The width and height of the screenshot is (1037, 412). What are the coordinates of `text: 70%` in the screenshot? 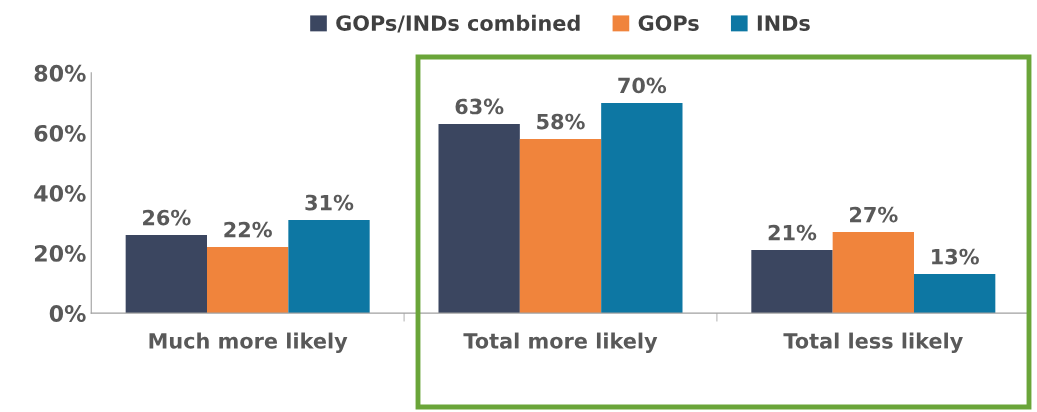 It's located at (642, 85).